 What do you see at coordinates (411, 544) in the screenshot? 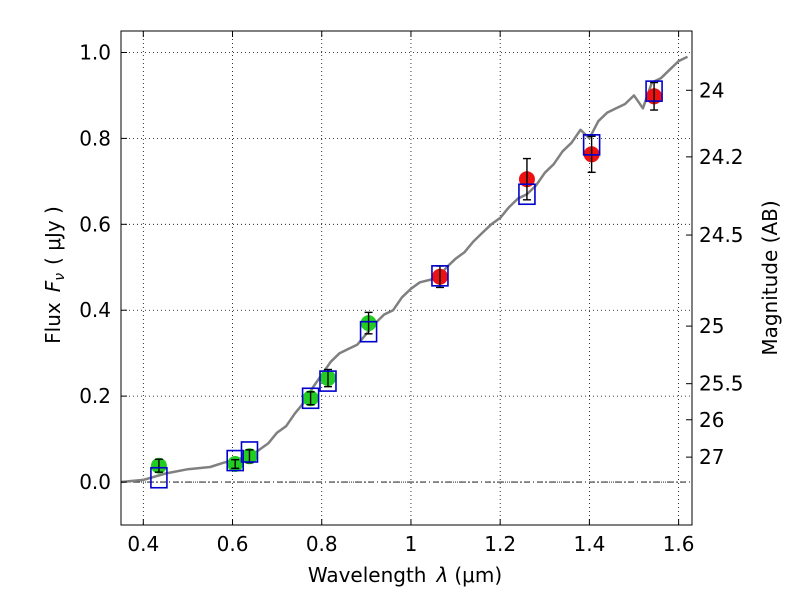
I see `x-tick-label: 1` at bounding box center [411, 544].